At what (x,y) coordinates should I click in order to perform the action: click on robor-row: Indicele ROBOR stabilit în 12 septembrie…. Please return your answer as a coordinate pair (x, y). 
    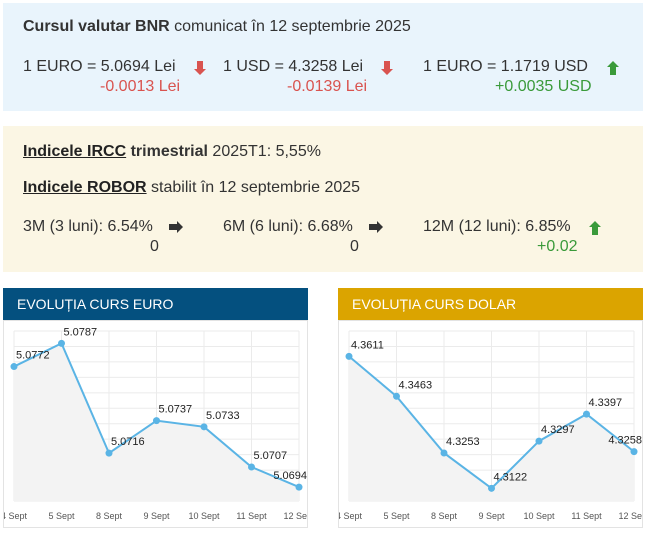
    Looking at the image, I should click on (191, 188).